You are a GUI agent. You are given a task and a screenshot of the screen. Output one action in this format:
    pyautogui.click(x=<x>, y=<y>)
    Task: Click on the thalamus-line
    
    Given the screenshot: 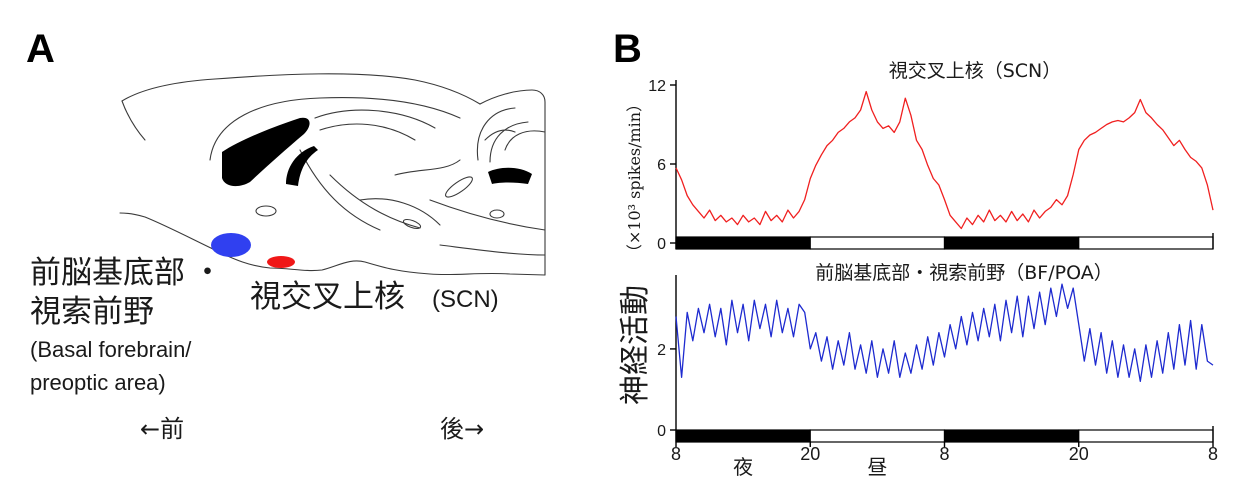 What is the action you would take?
    pyautogui.click(x=400, y=212)
    